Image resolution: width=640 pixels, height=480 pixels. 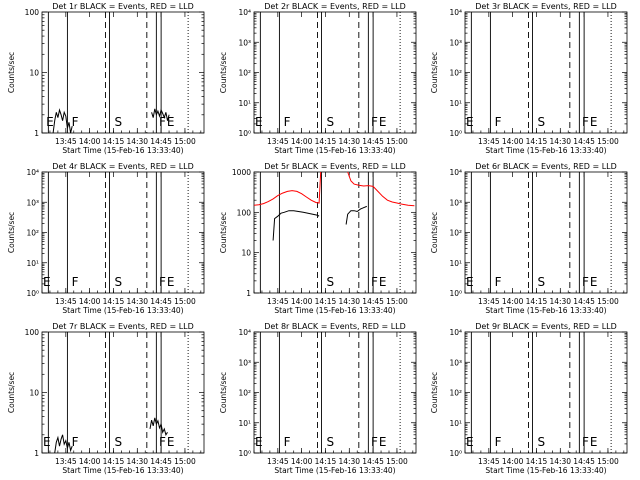 I want to click on y-tick-label: 1000, so click(x=241, y=172).